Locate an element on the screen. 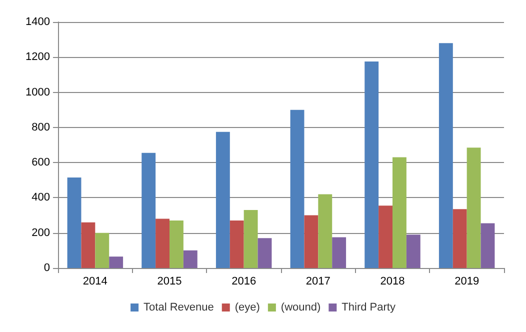  x-tick-label: 2014 is located at coordinates (95, 282).